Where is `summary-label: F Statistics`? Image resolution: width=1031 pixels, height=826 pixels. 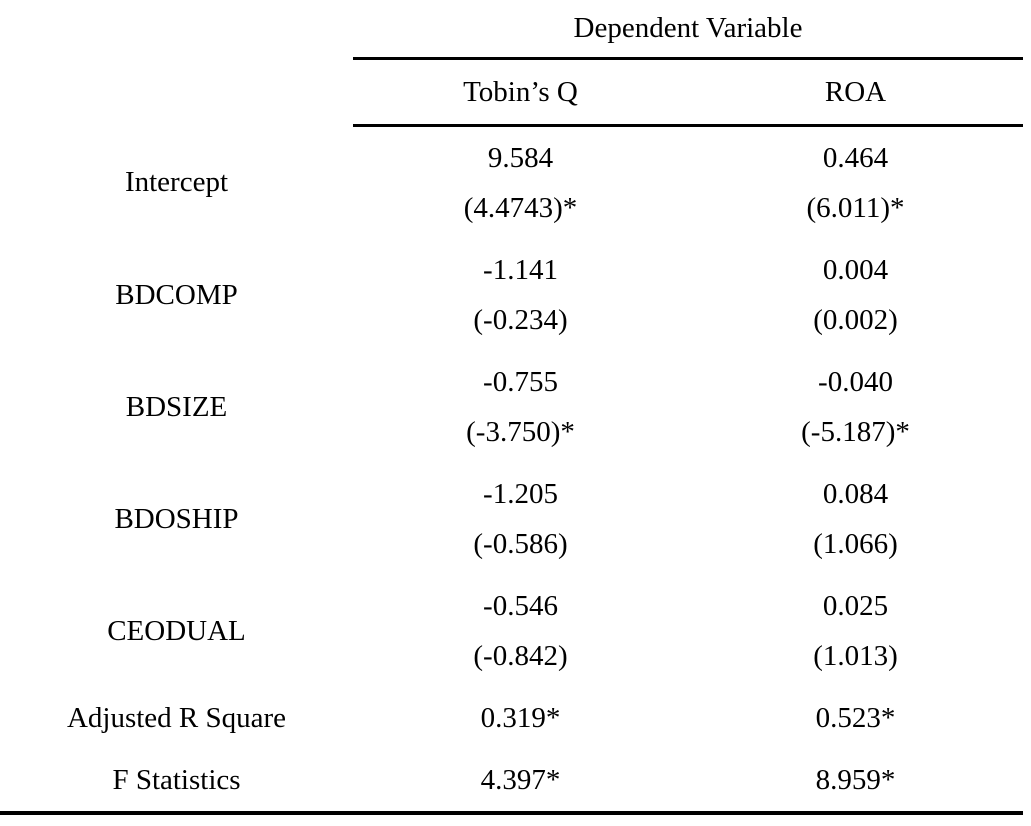
summary-label: F Statistics is located at coordinates (176, 779).